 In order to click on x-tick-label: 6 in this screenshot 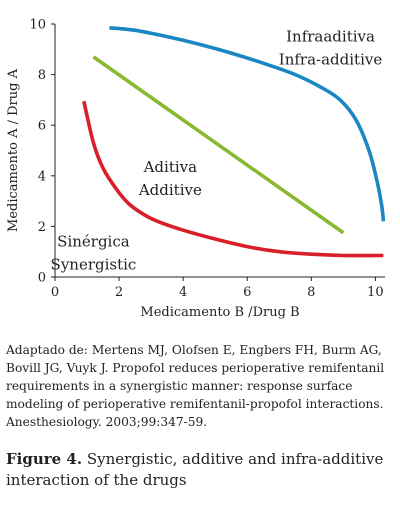, I will do `click(247, 292)`.